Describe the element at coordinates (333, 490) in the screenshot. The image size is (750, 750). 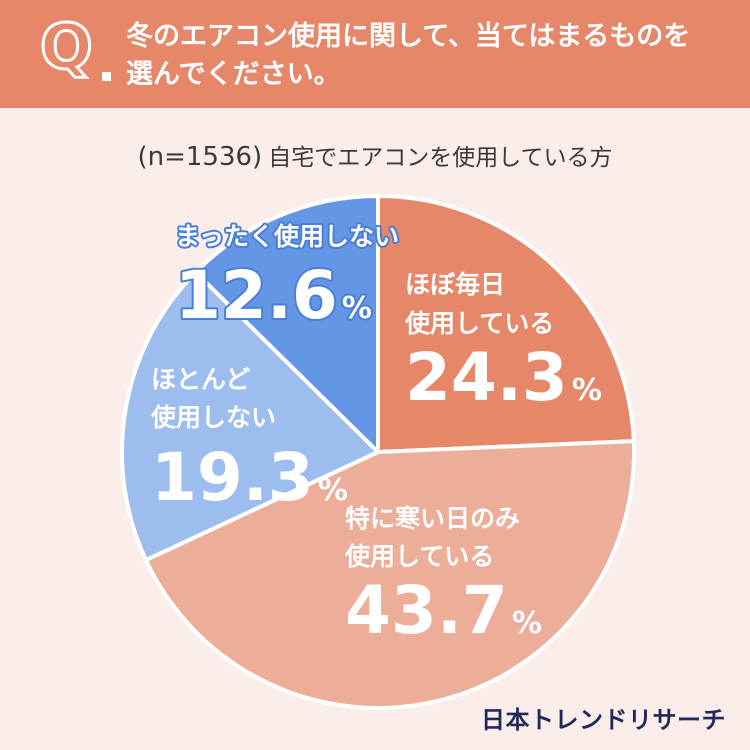
I see `slice-value-unit-rarely: %` at that location.